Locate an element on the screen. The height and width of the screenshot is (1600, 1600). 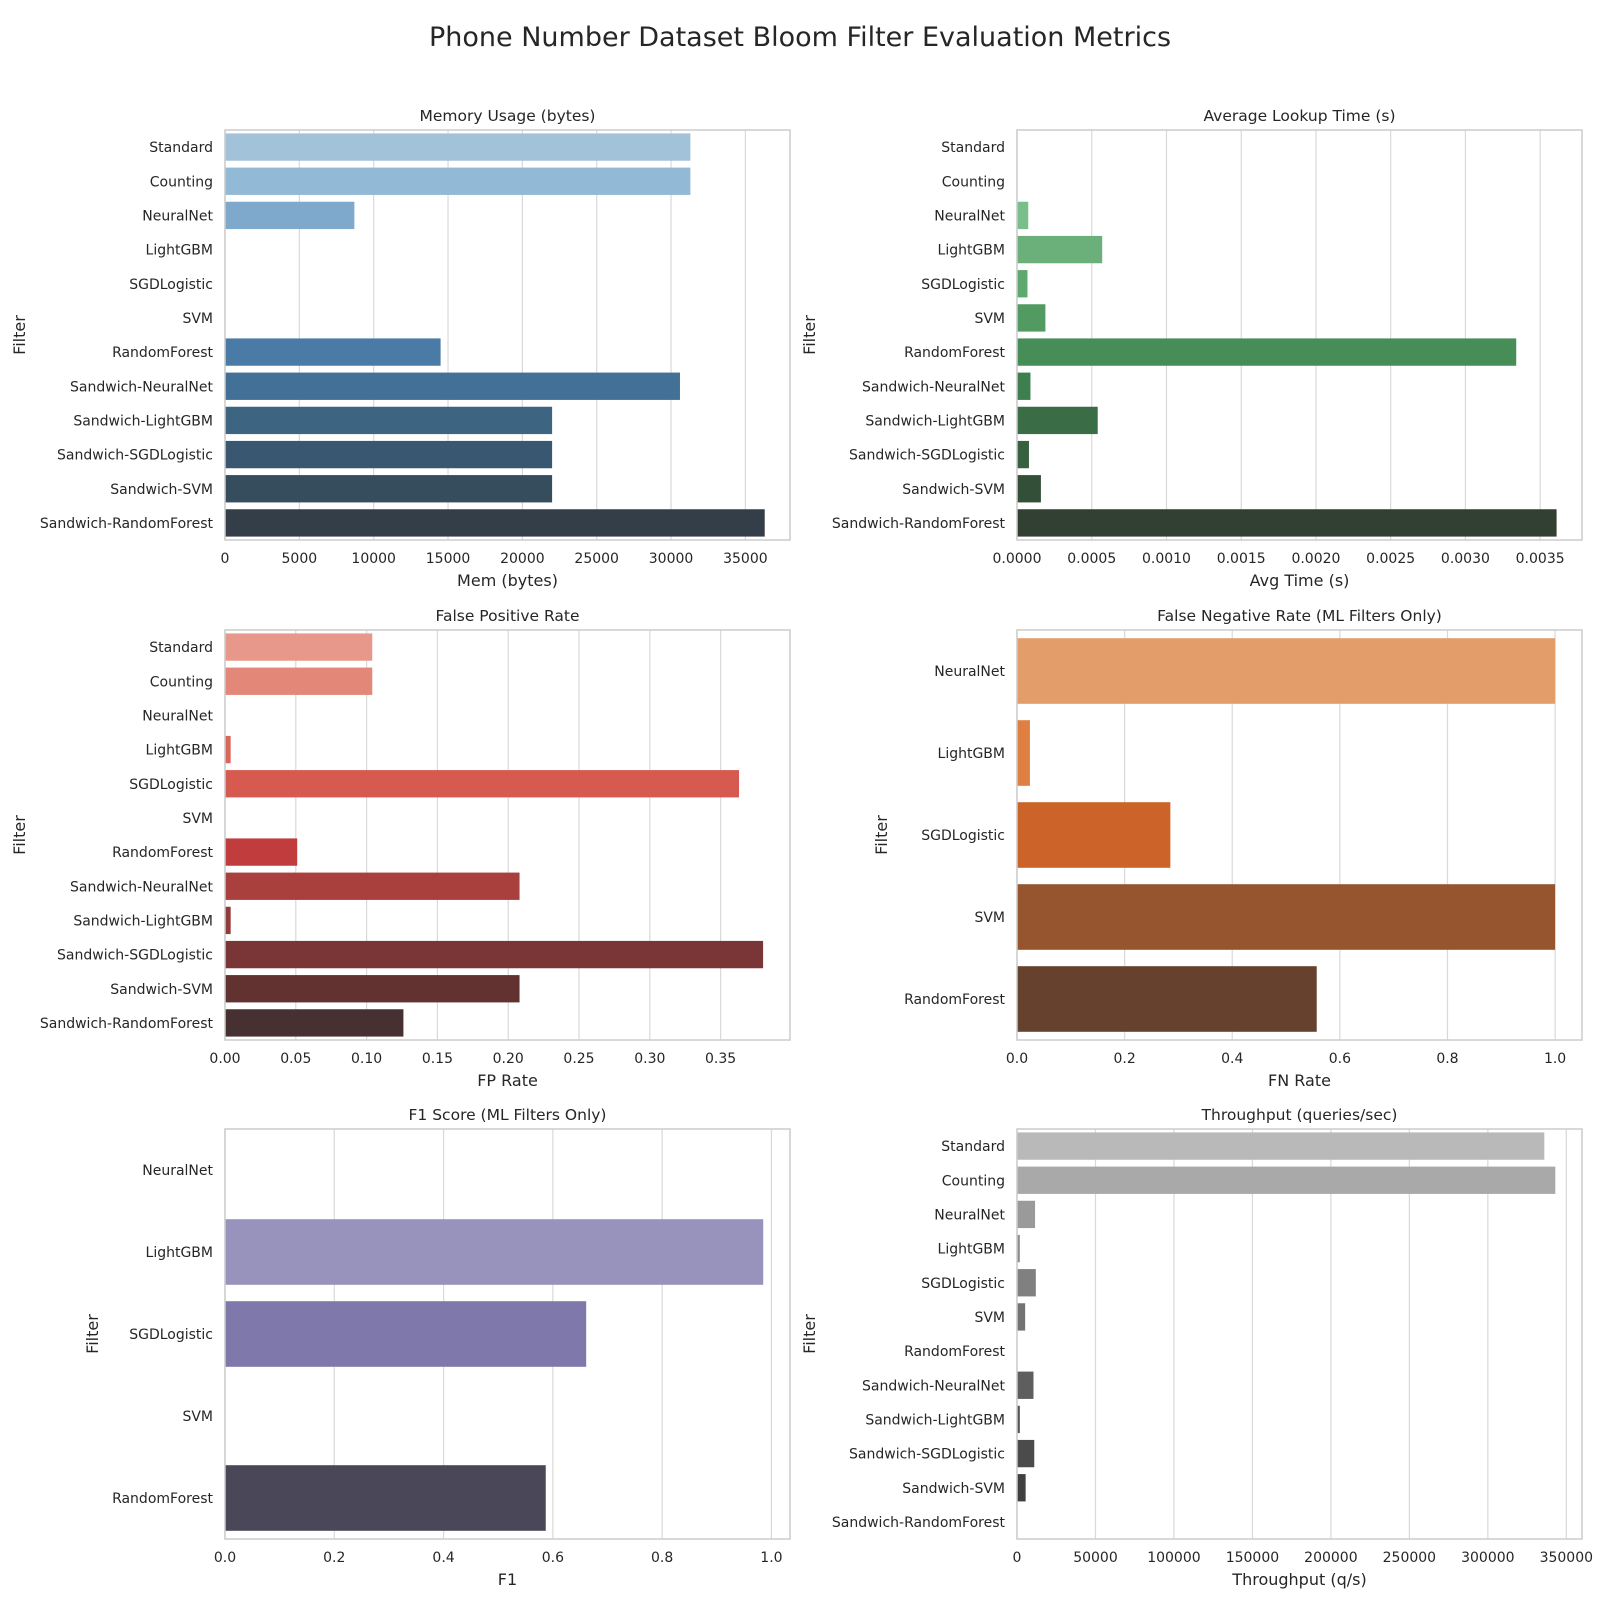
x-tick-label: 0.00 is located at coordinates (224, 1059).